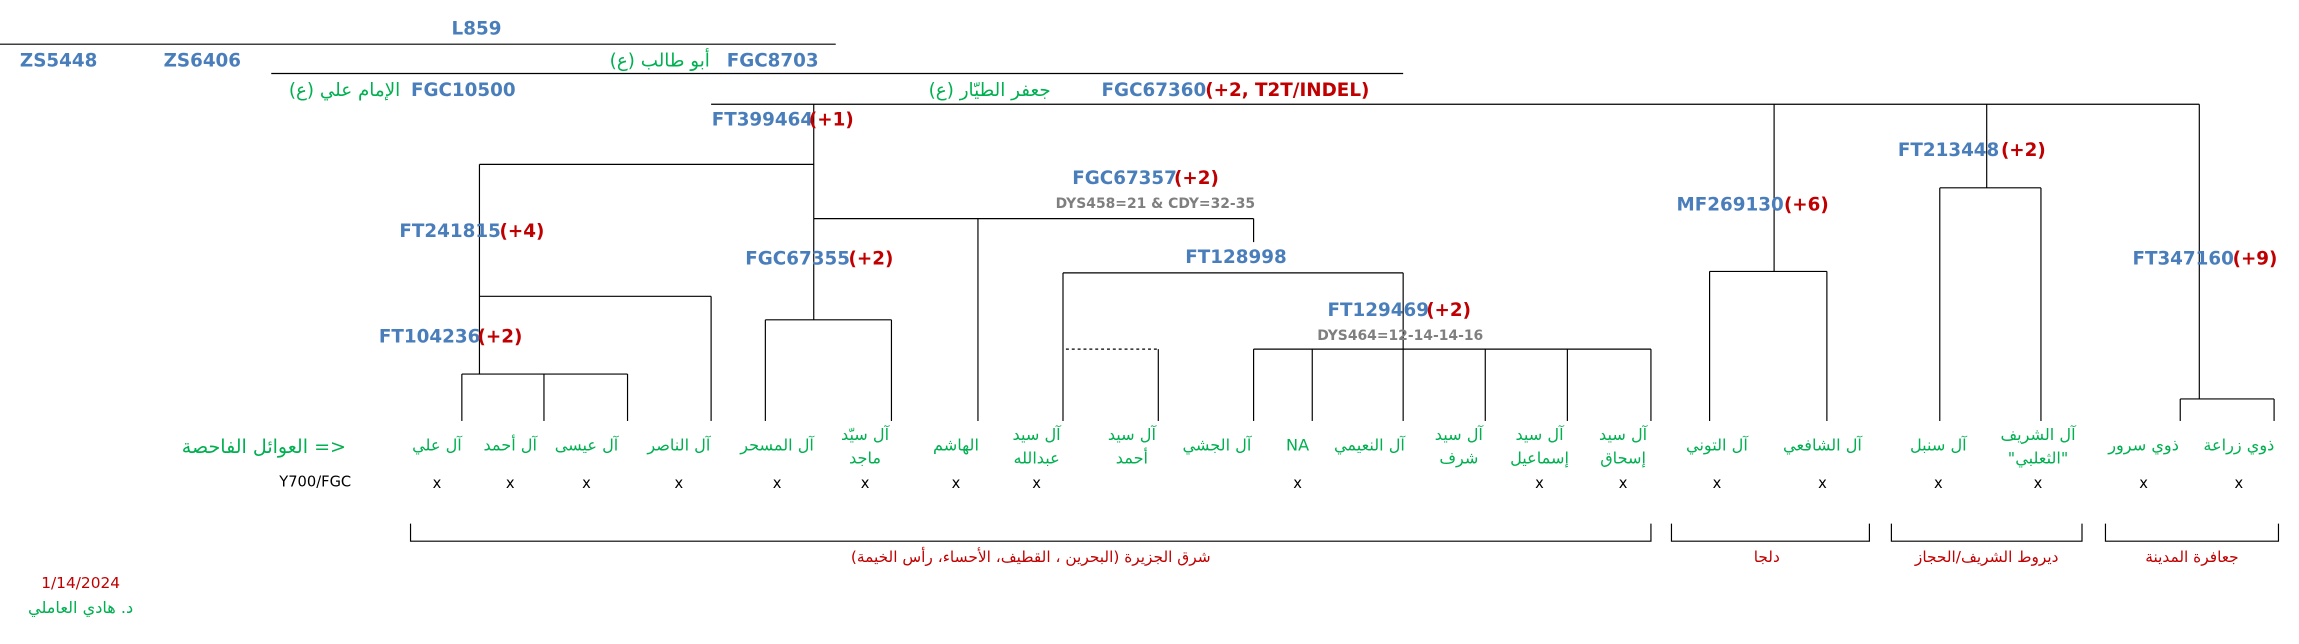 The width and height of the screenshot is (2299, 644). I want to click on str-note: DYS464=12-14-14-16, so click(1400, 336).